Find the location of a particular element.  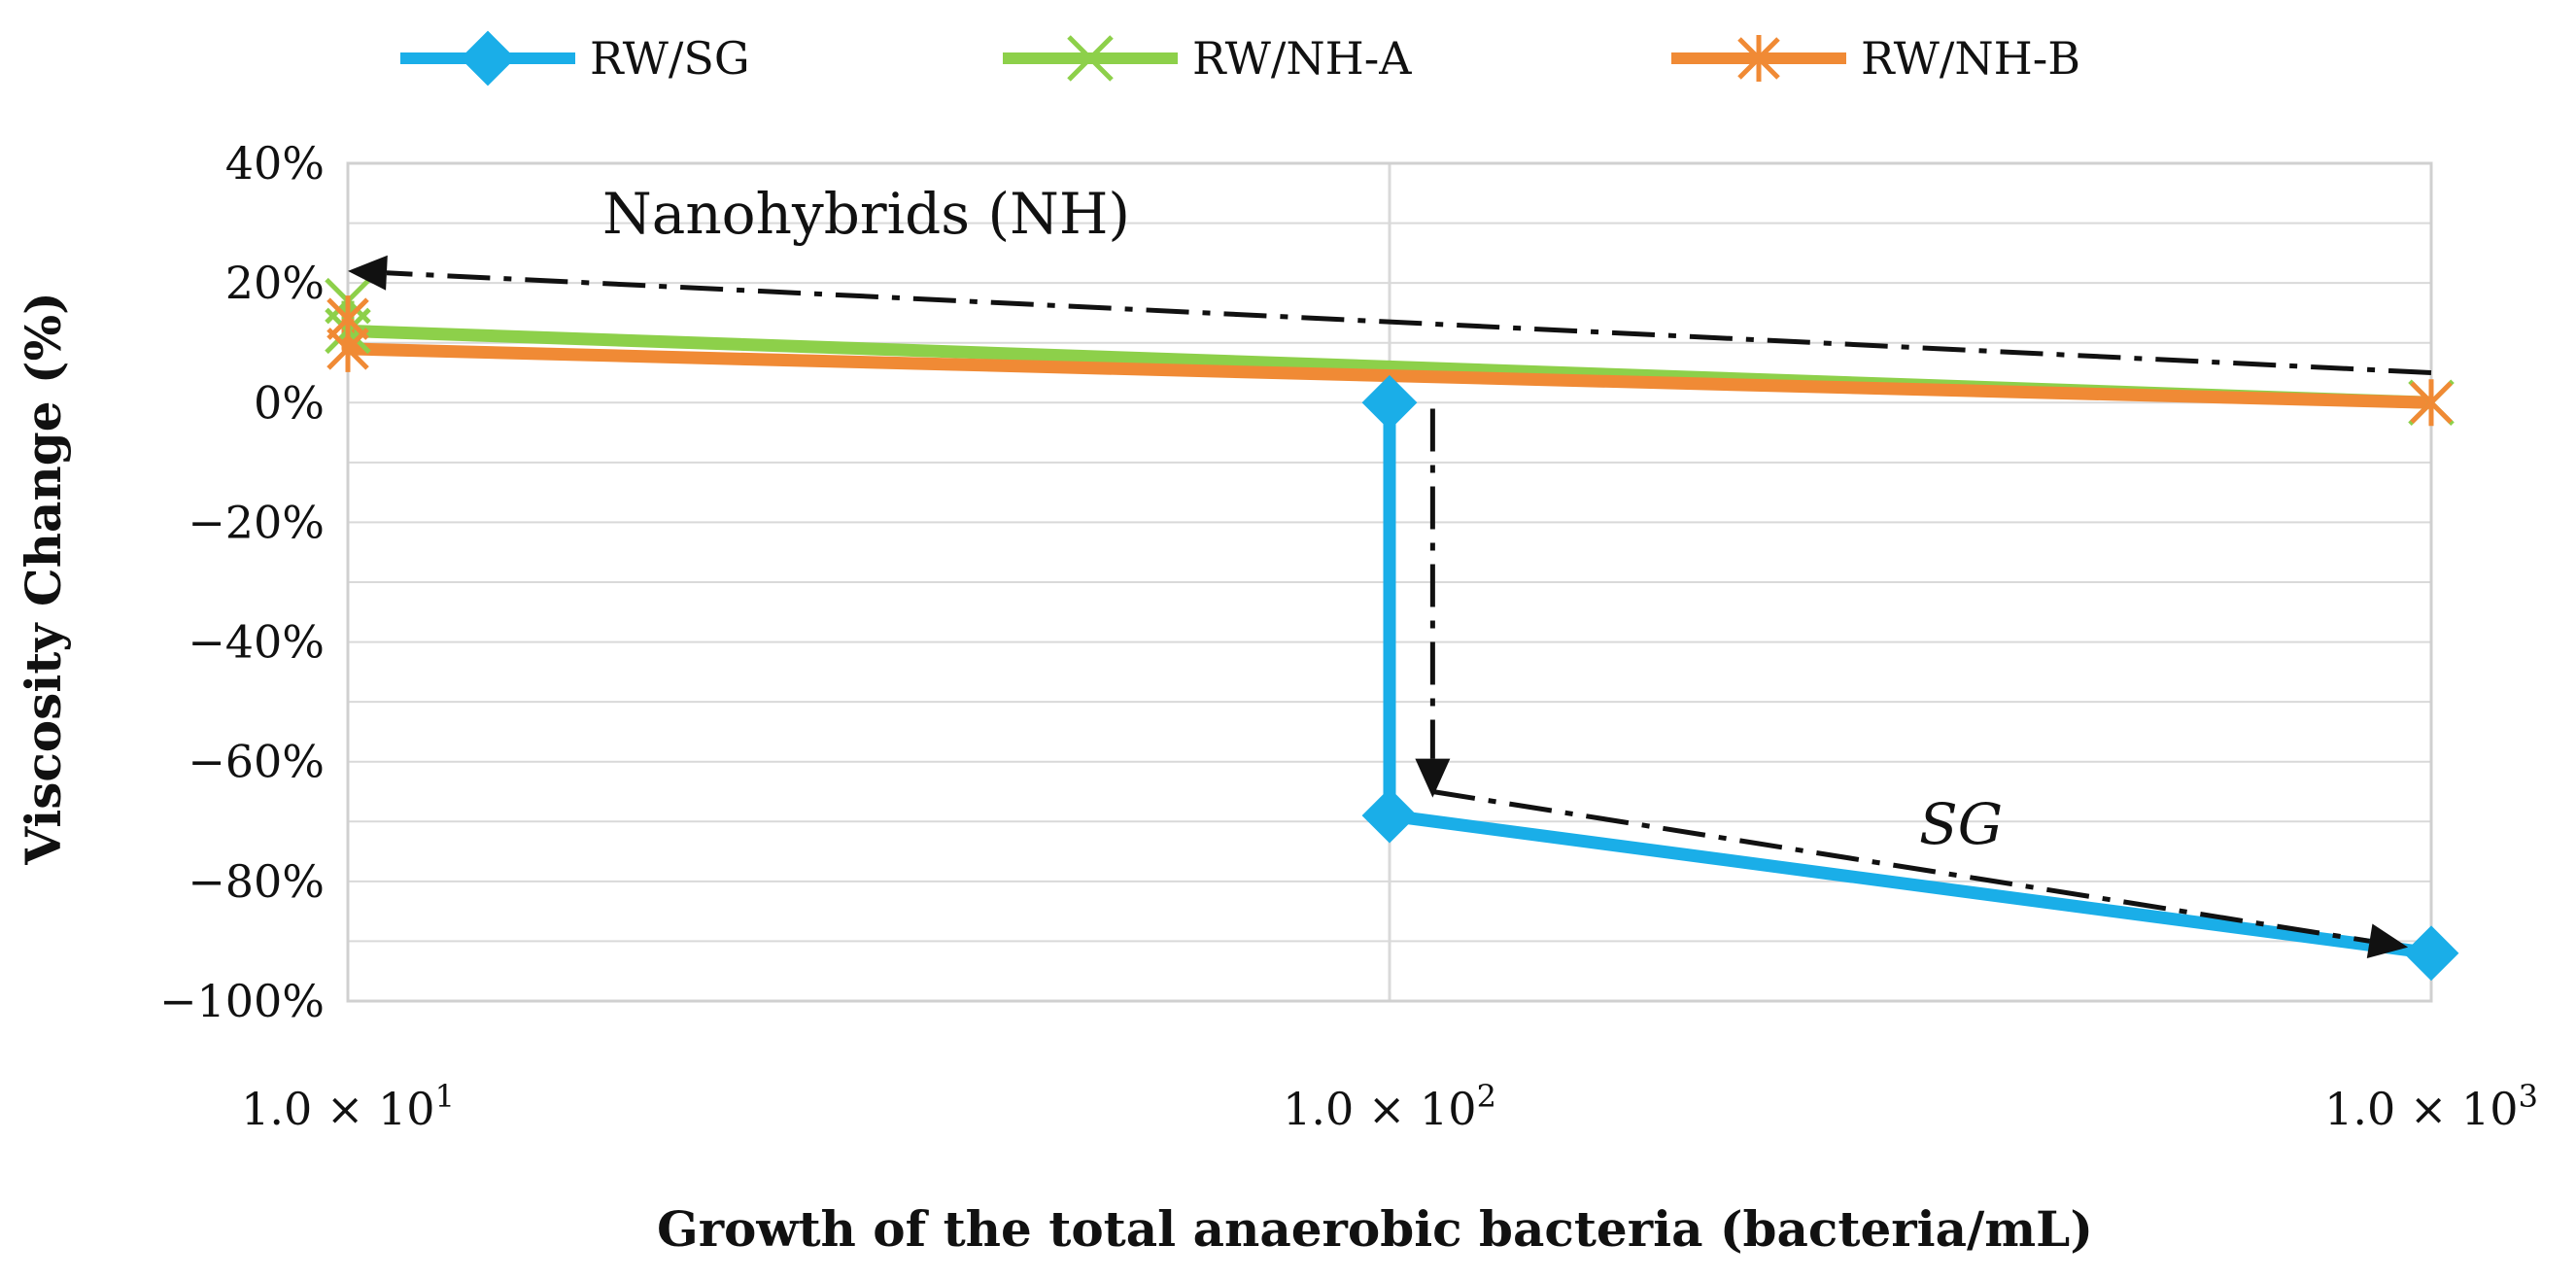

y-tick-label: −40% is located at coordinates (256, 642).